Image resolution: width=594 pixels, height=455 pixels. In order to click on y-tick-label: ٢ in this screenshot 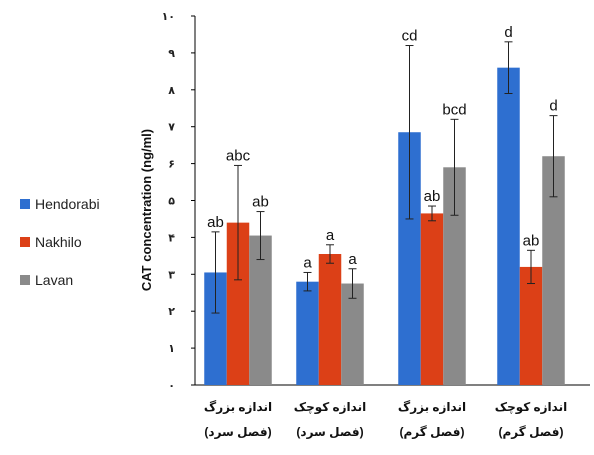, I will do `click(171, 312)`.